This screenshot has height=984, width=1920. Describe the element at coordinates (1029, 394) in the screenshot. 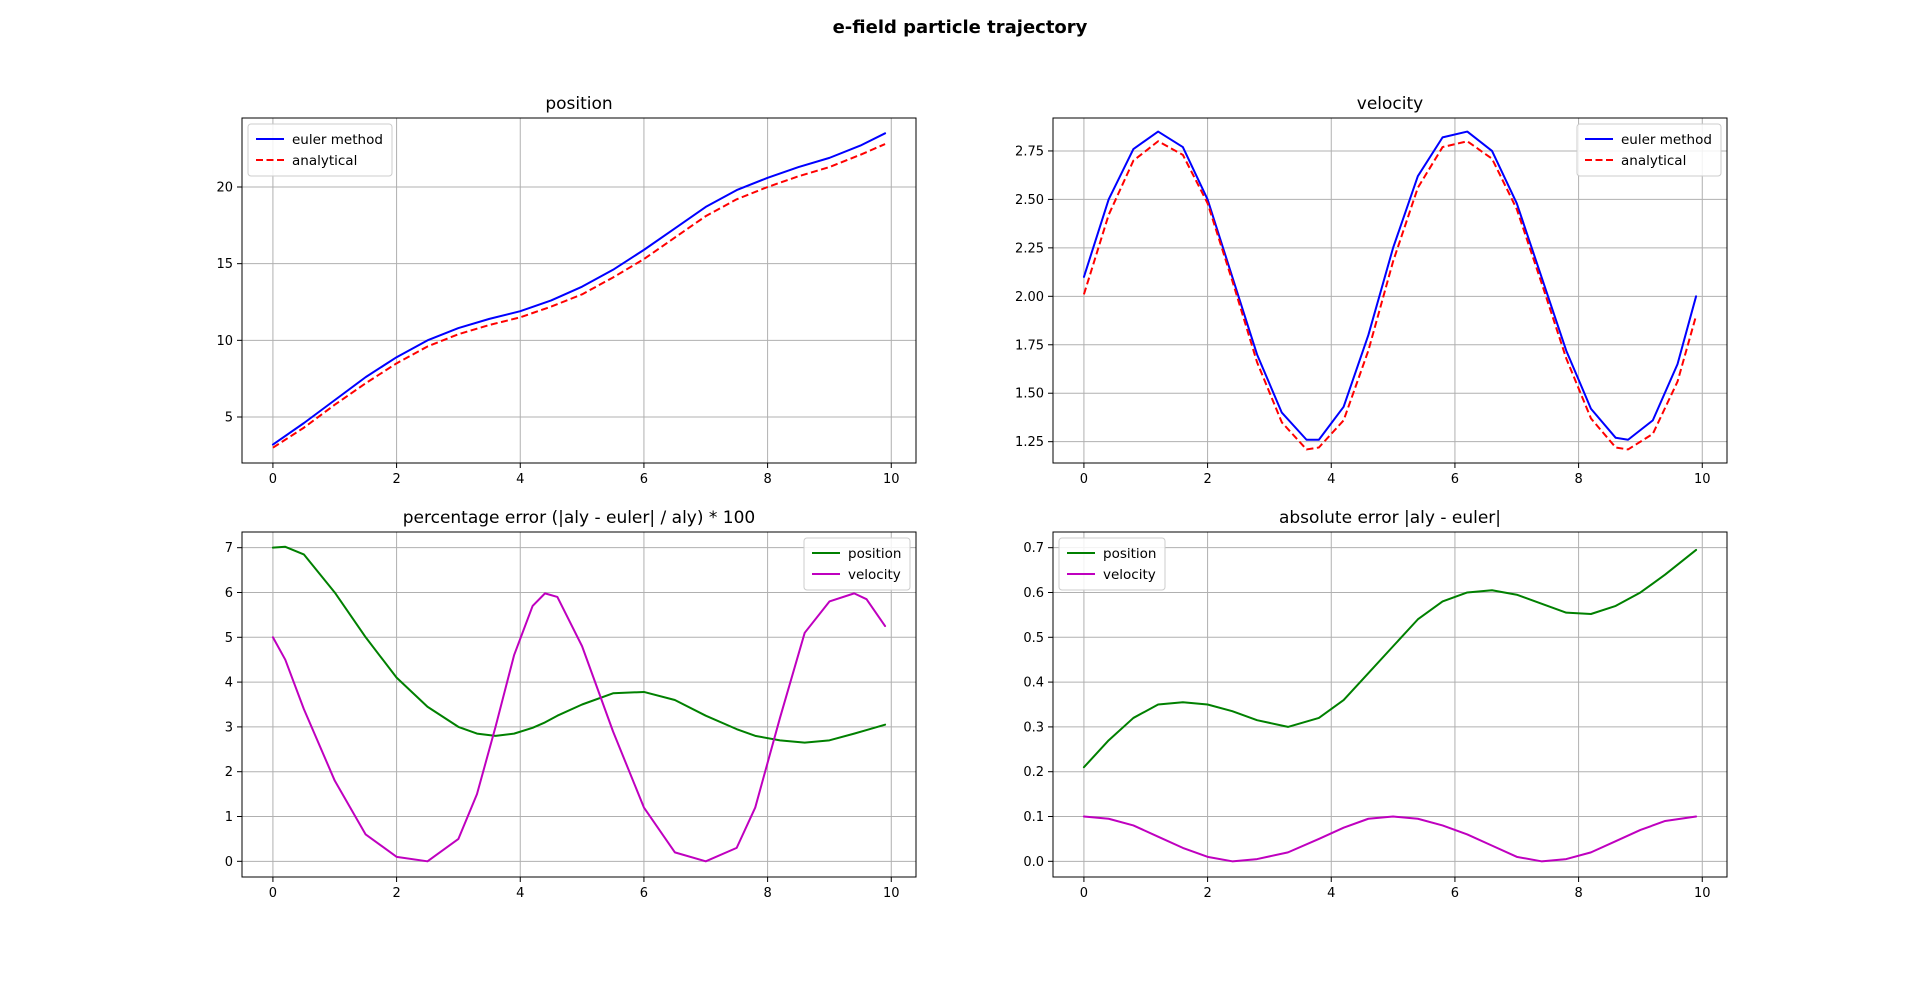

I see `y-tick-label: 1.50` at that location.